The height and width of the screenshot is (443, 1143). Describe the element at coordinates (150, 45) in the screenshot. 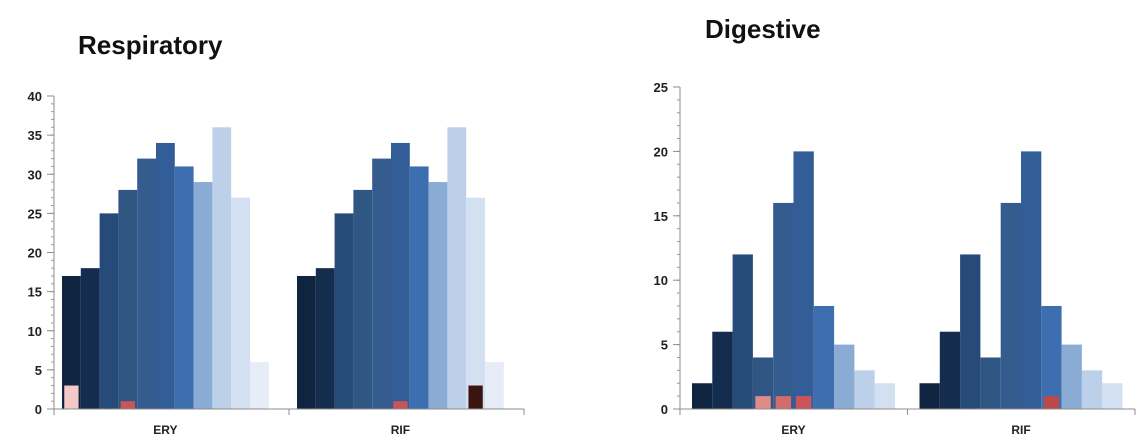

I see `respiratory-chart-title: Respiratory` at that location.